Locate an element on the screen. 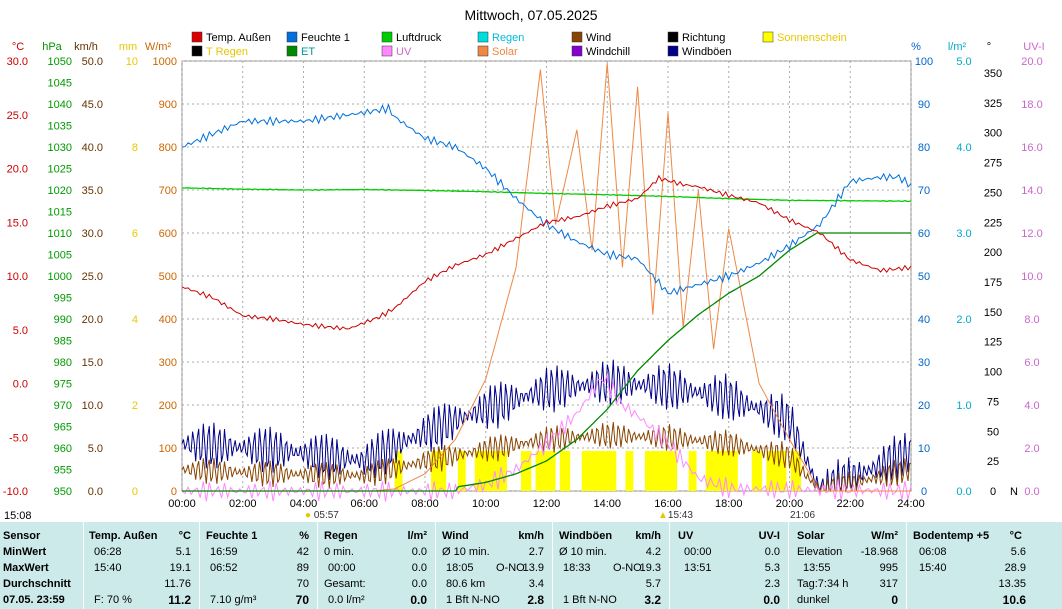 The width and height of the screenshot is (1062, 609). boen-max-time: 18:33 is located at coordinates (577, 568).